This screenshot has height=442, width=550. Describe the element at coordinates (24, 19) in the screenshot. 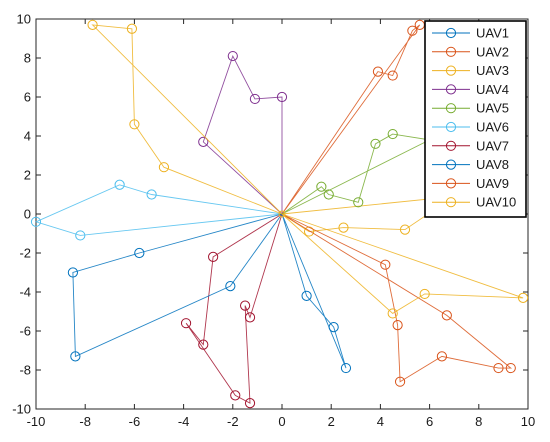

I see `y-tick-label: 10` at that location.